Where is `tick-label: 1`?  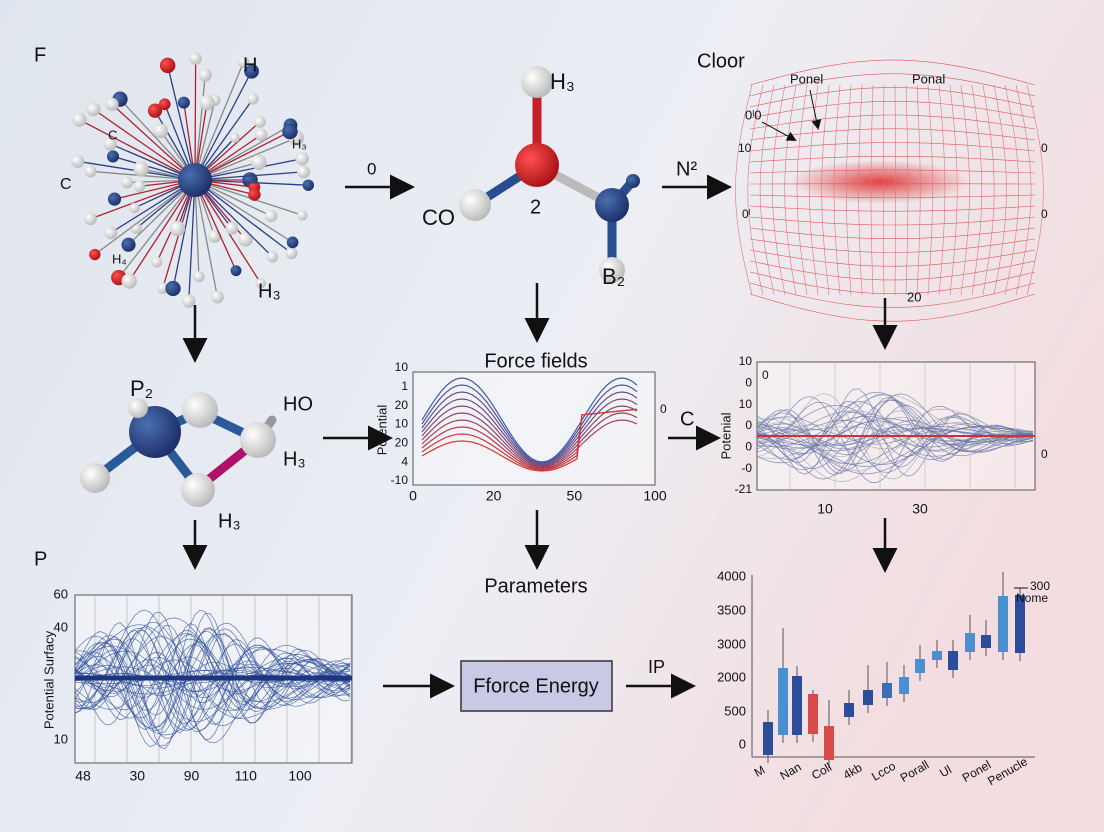 tick-label: 1 is located at coordinates (404, 386).